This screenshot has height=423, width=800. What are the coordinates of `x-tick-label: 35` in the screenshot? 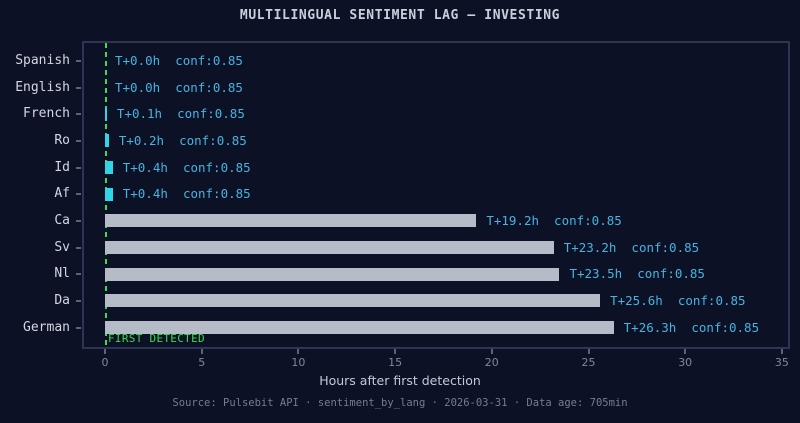 It's located at (781, 362).